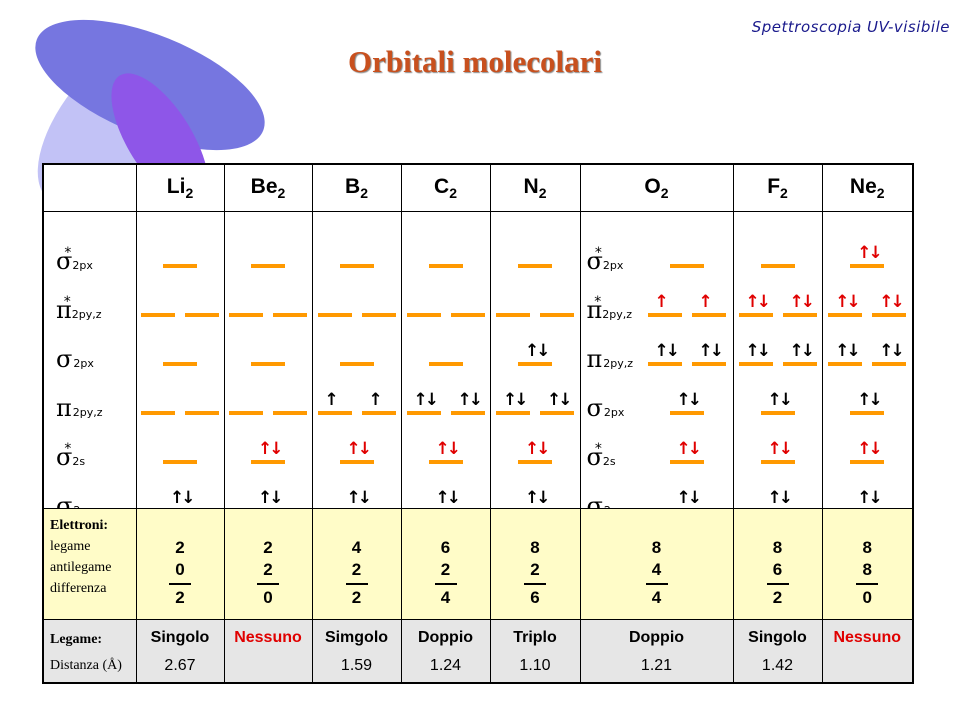 This screenshot has height=720, width=960. What do you see at coordinates (76, 640) in the screenshot?
I see `bond-heading: Legame:` at bounding box center [76, 640].